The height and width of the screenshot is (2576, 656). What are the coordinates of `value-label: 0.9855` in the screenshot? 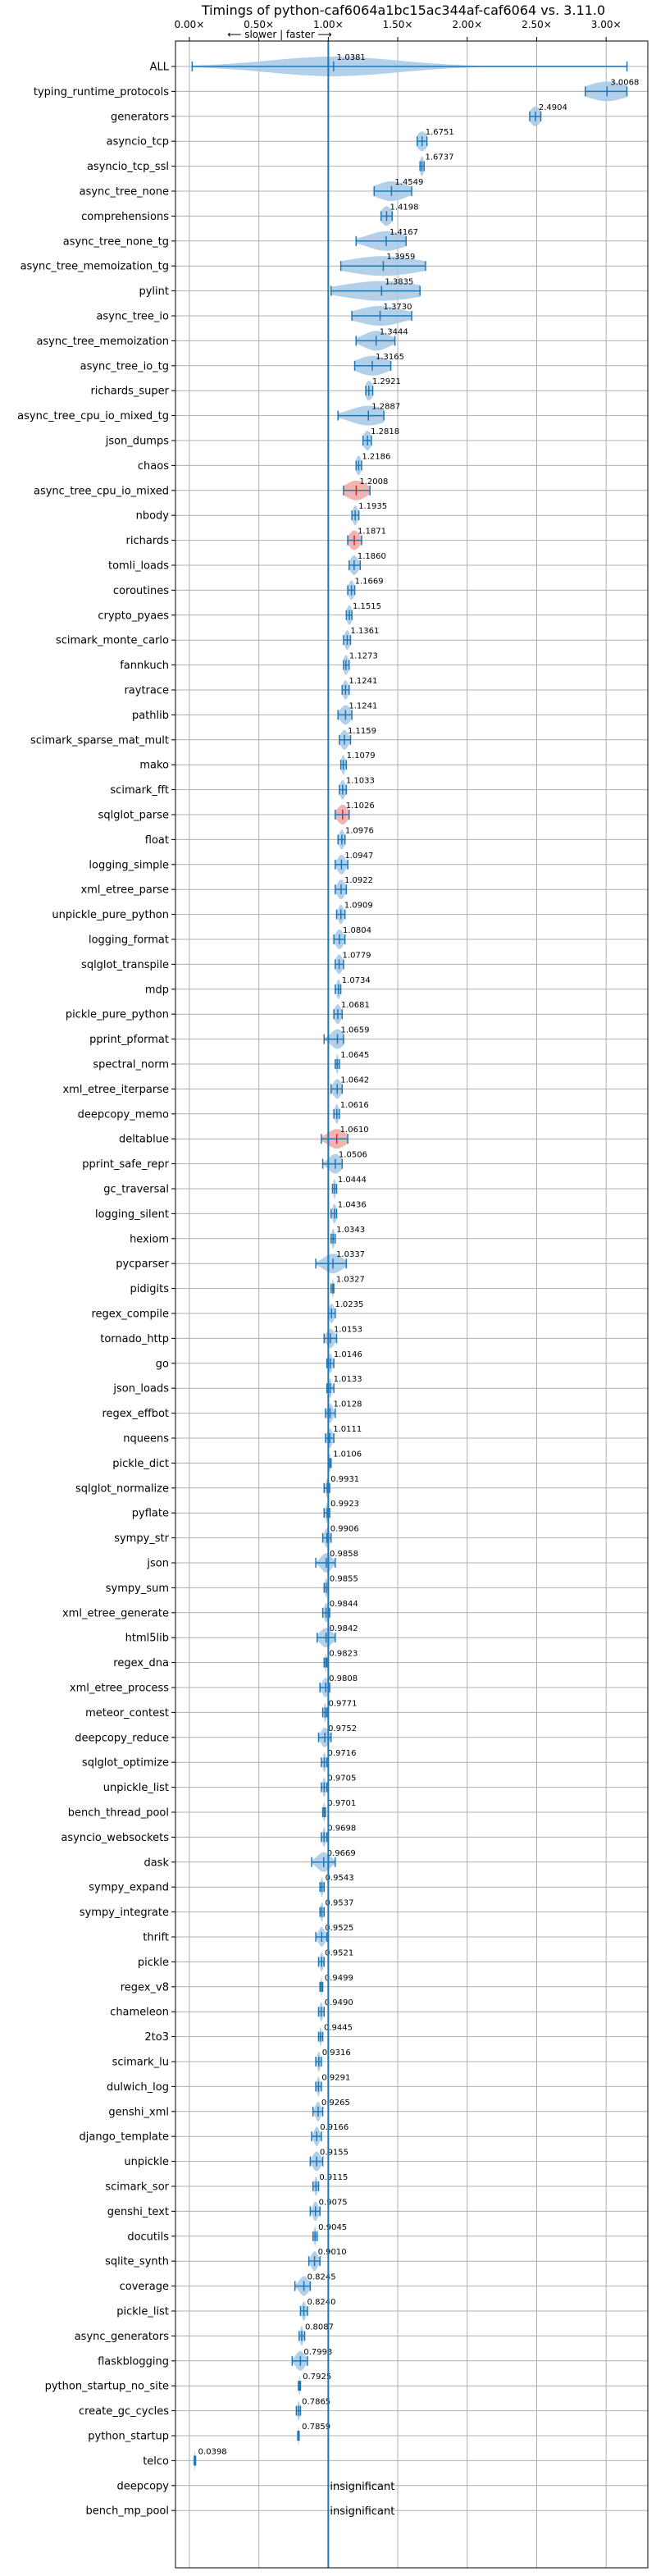 It's located at (344, 1578).